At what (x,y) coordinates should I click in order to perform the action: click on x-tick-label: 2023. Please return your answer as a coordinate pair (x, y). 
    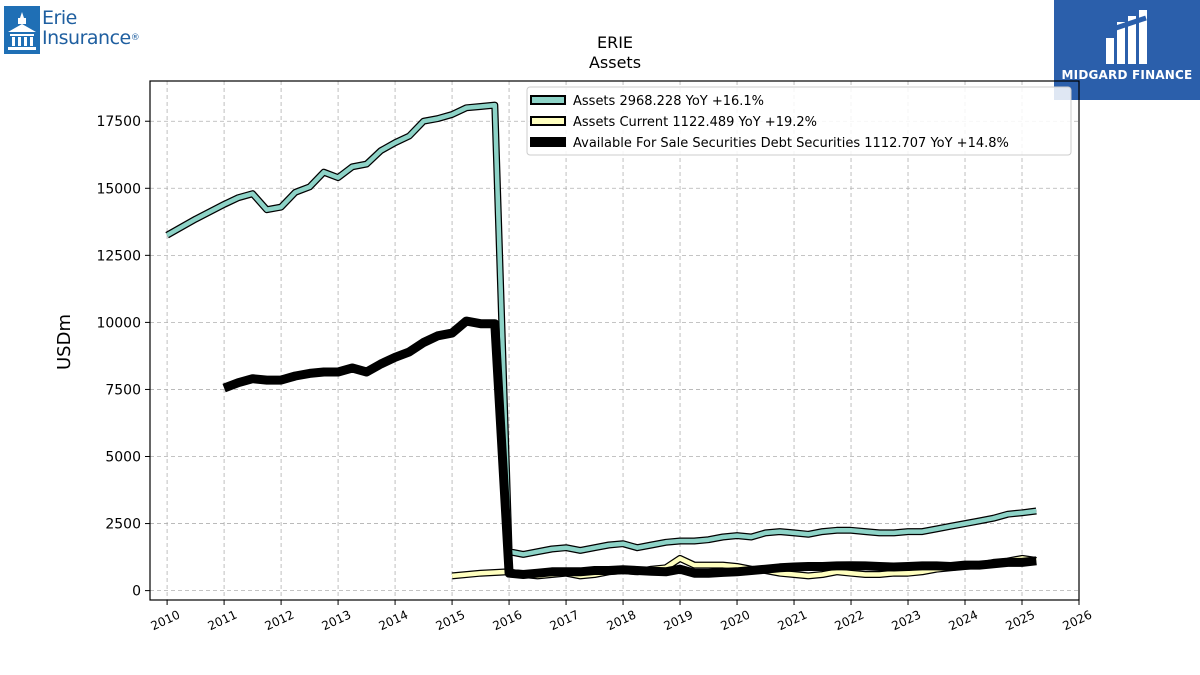
    Looking at the image, I should click on (907, 621).